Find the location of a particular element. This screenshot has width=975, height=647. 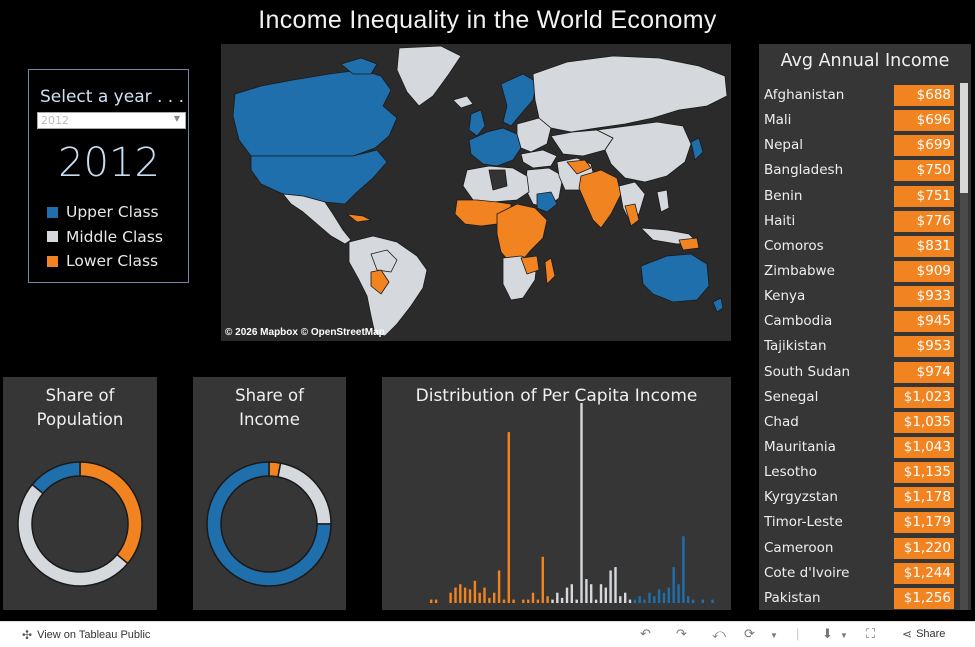

income-row: Cambodia $945 is located at coordinates (865, 321).